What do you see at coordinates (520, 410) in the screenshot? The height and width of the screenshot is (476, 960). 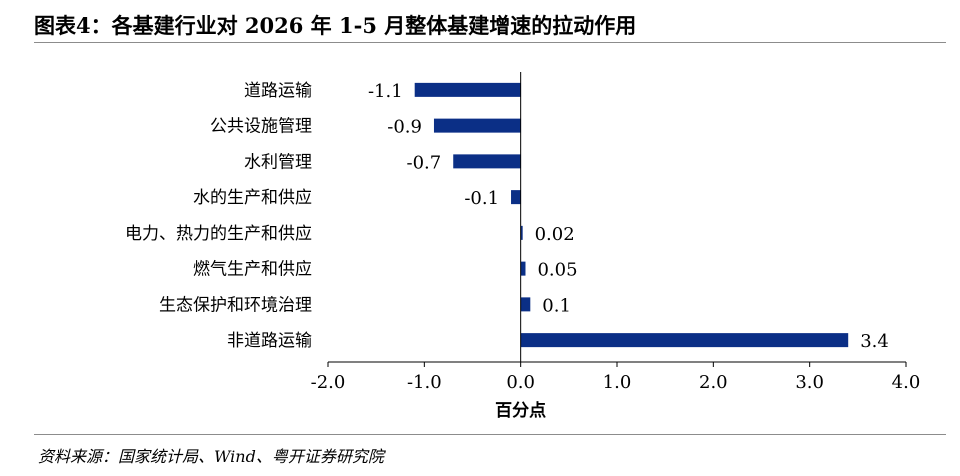 I see `x-axis-label: 百分点` at bounding box center [520, 410].